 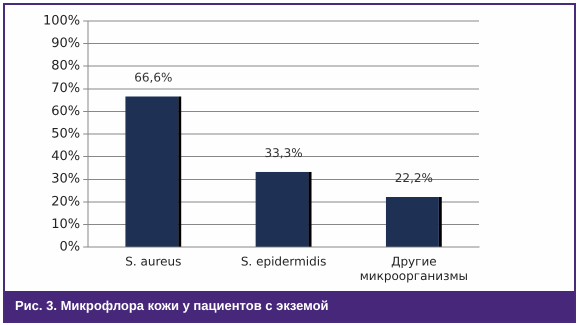 I want to click on y-tick-label: 30%, so click(x=65, y=179).